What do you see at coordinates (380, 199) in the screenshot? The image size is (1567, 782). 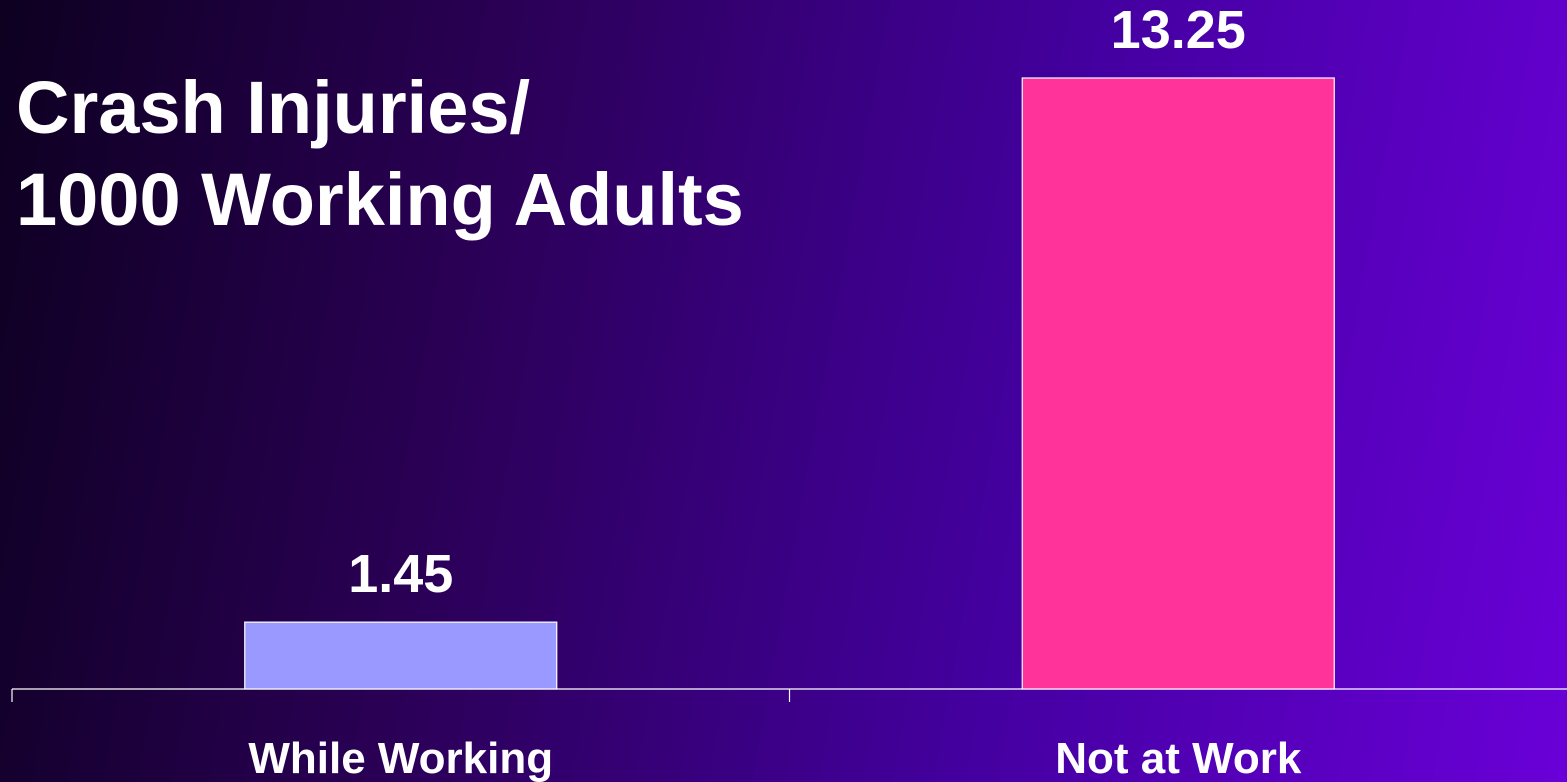 I see `chart-title-line-2: 1000 Working Adults` at bounding box center [380, 199].